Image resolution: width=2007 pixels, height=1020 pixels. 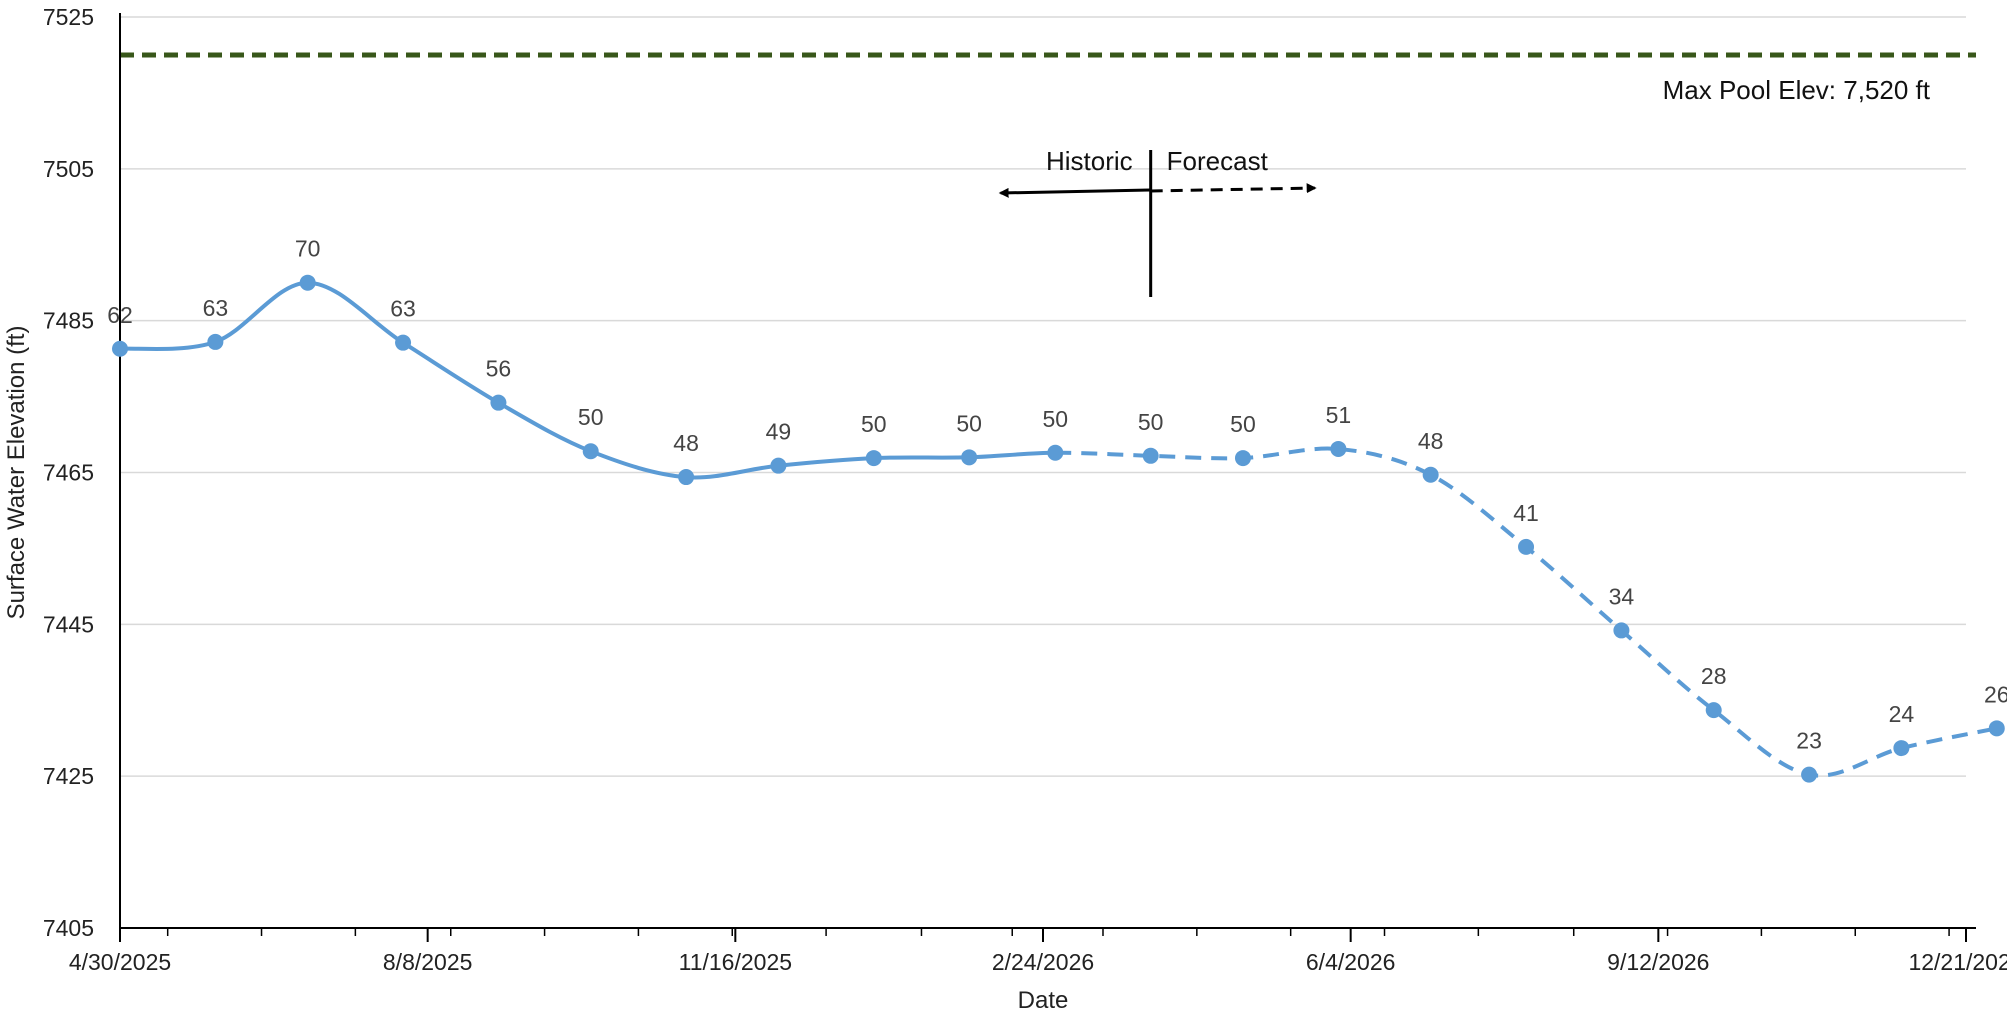 I want to click on historic-forecast-annotation: Historic Forecast, so click(x=1157, y=221).